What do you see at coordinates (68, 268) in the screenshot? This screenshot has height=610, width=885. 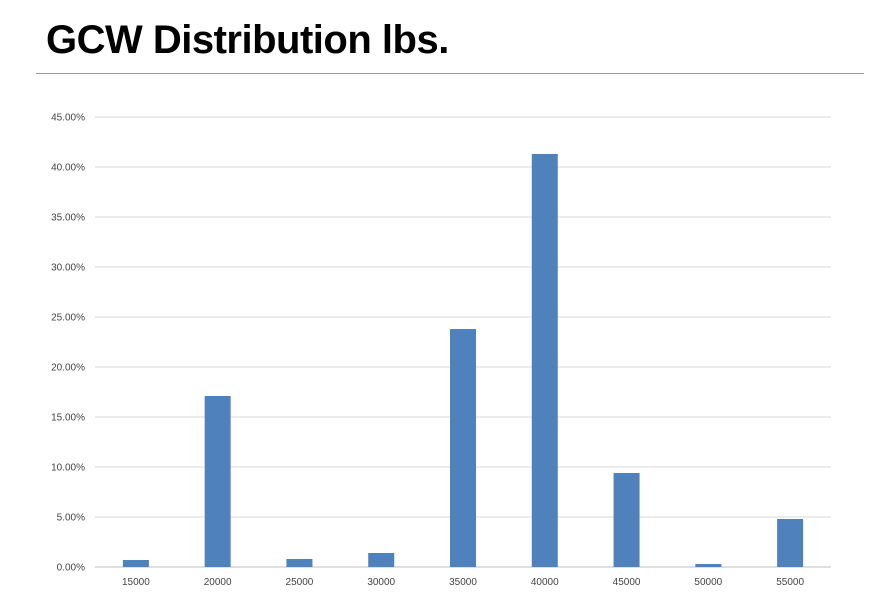 I see `y-tick-label: 30.00%` at bounding box center [68, 268].